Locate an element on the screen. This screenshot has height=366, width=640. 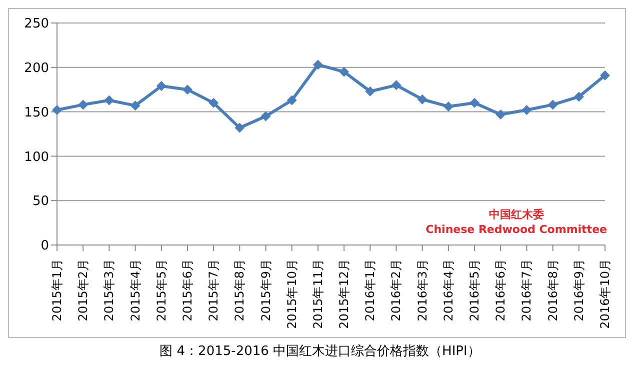
y-tick-label: 250 is located at coordinates (36, 24).